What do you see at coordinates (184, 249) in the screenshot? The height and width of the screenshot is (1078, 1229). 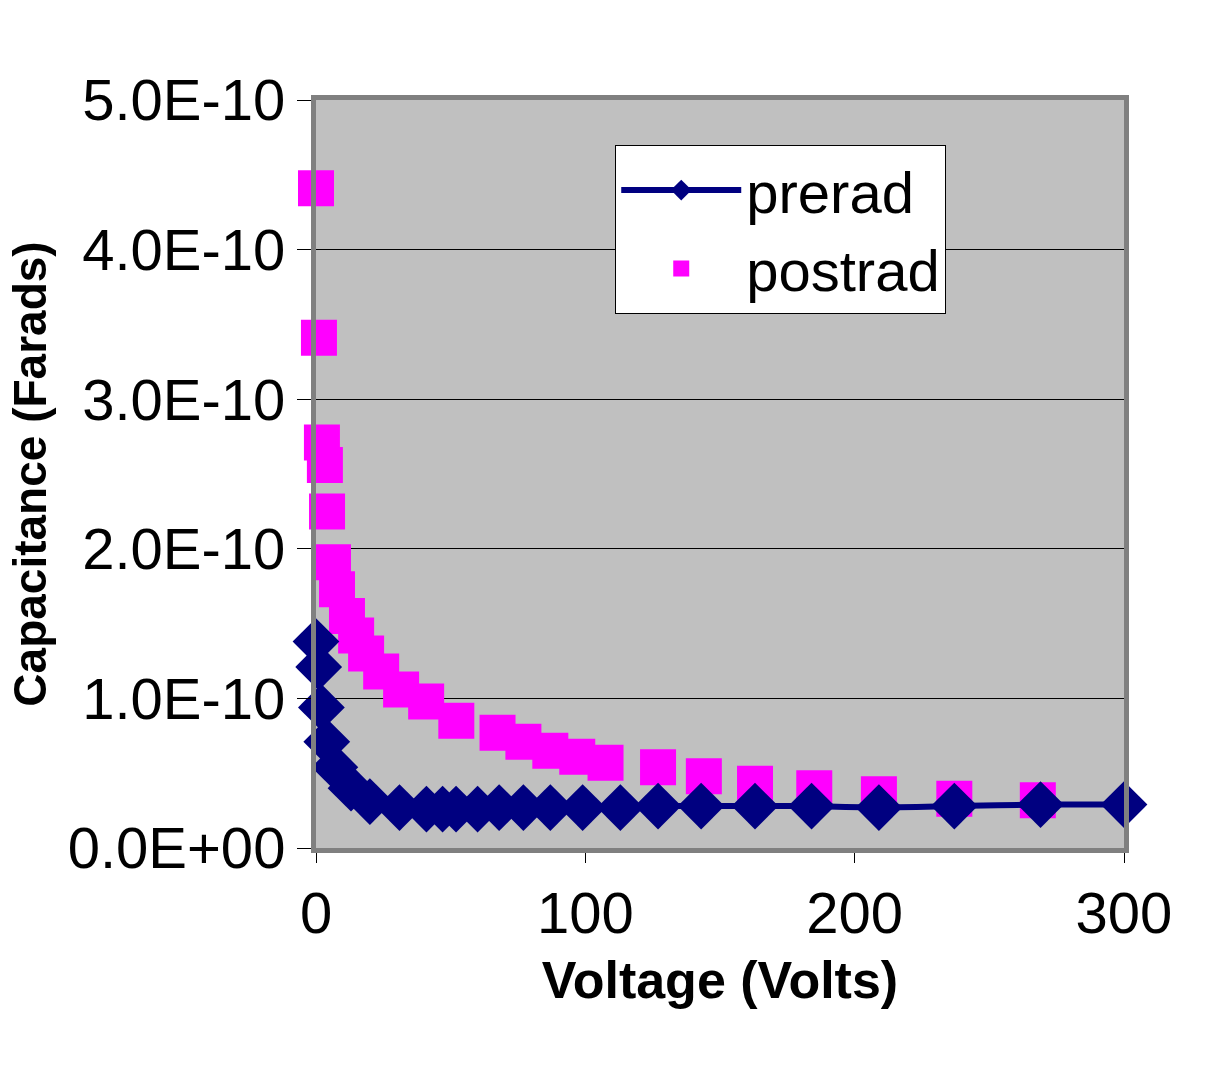 I see `y-tick-label: 4.0E-10` at bounding box center [184, 249].